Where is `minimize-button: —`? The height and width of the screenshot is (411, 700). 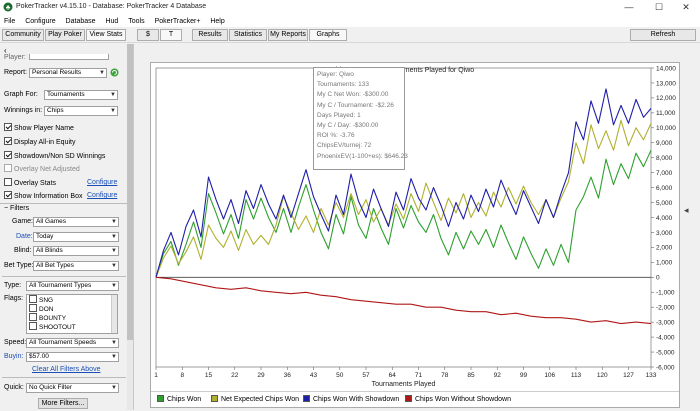
minimize-button: — is located at coordinates (629, 7).